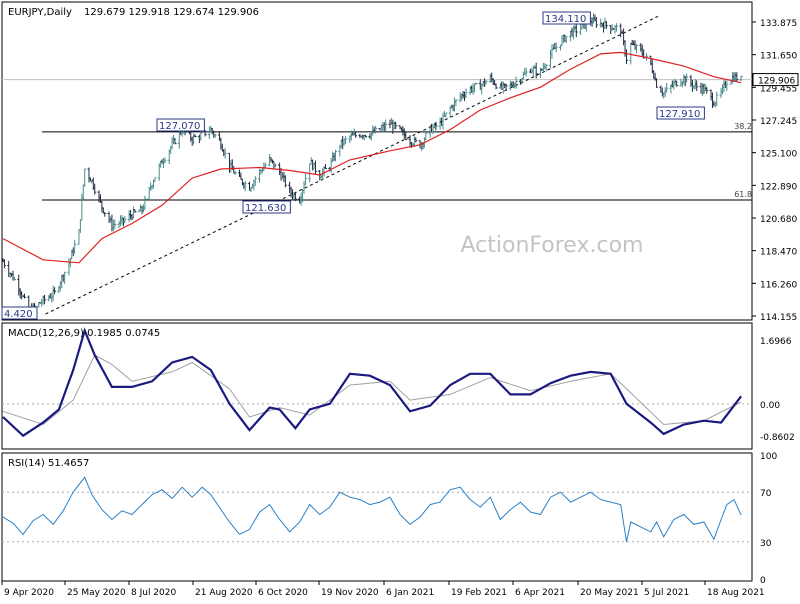 The width and height of the screenshot is (800, 604). I want to click on x-tick-label: 21 Aug 2020, so click(224, 593).